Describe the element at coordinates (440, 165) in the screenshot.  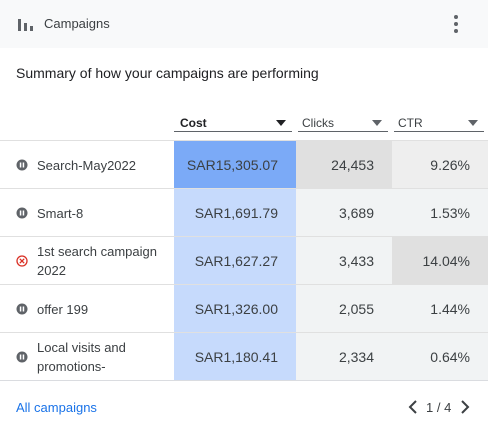
I see `ctr-cell: 9.26%` at that location.